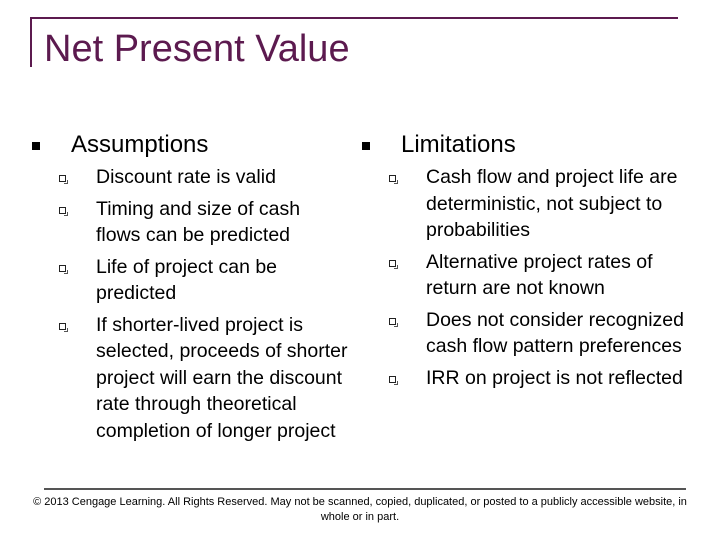 This screenshot has height=540, width=720. Describe the element at coordinates (525, 145) in the screenshot. I see `limitations-heading: Limitations` at that location.